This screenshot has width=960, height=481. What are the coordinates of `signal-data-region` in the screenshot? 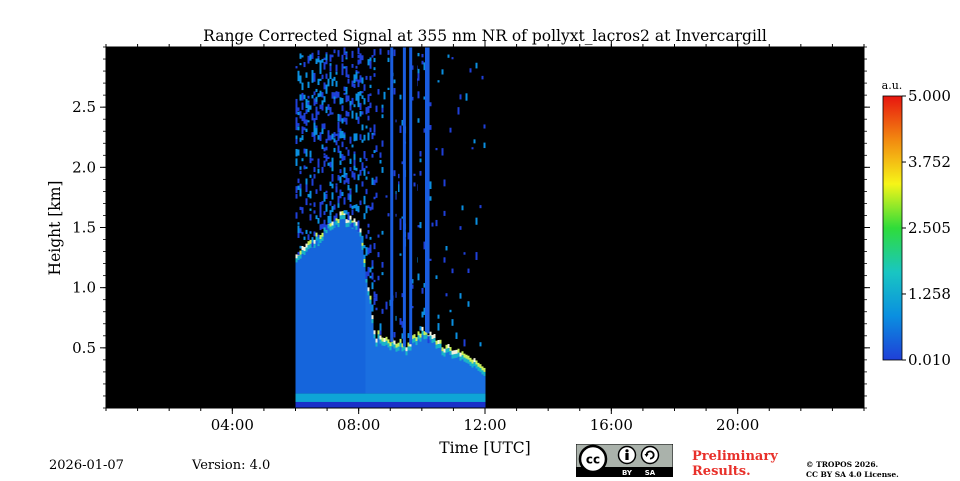 It's located at (390, 227).